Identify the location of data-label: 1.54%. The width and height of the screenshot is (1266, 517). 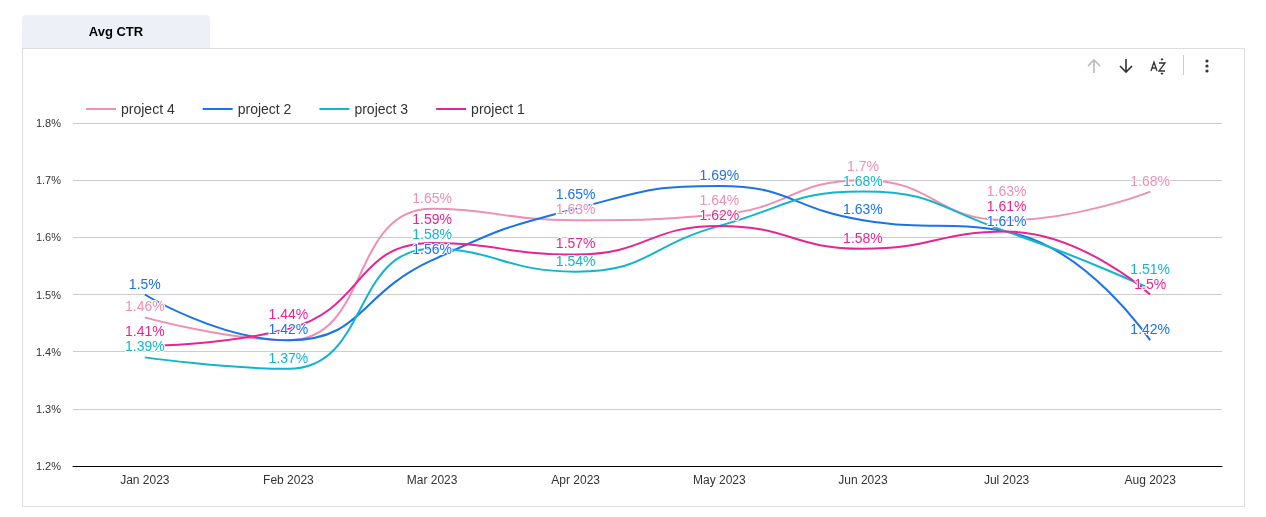
(575, 260).